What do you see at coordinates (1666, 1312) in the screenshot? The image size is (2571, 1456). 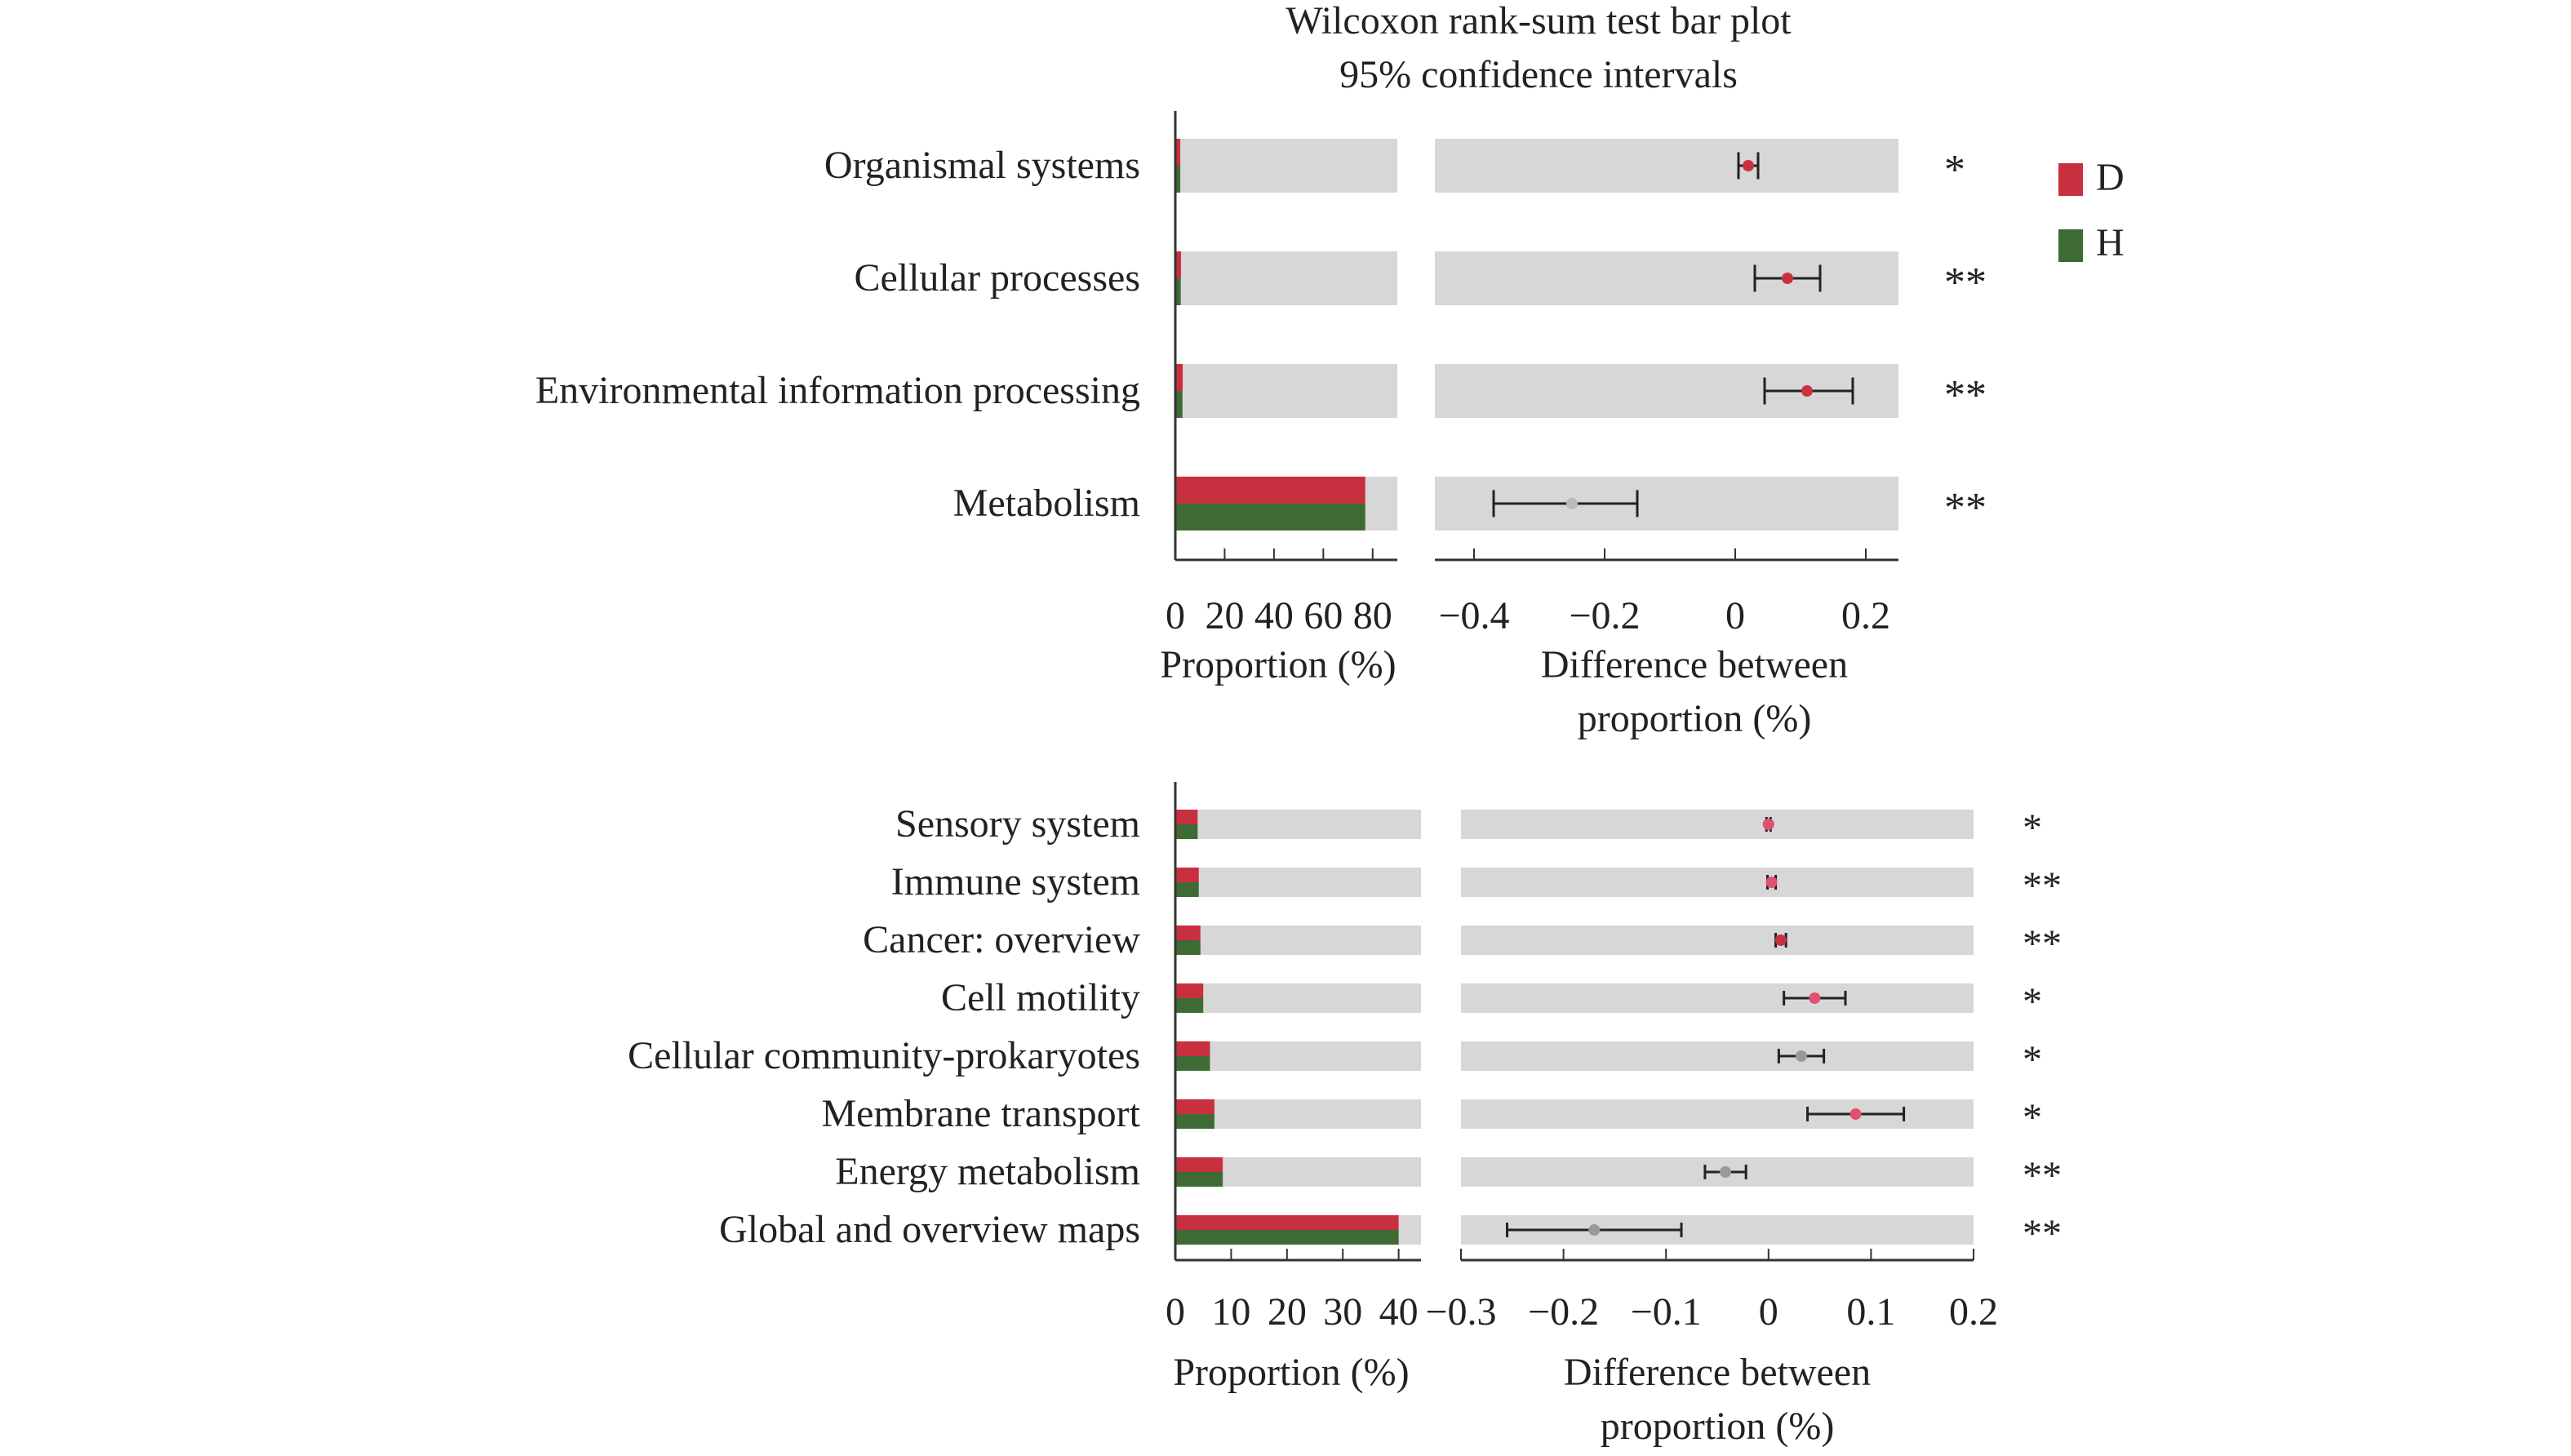 I see `difference-tick-label: −0.1` at bounding box center [1666, 1312].